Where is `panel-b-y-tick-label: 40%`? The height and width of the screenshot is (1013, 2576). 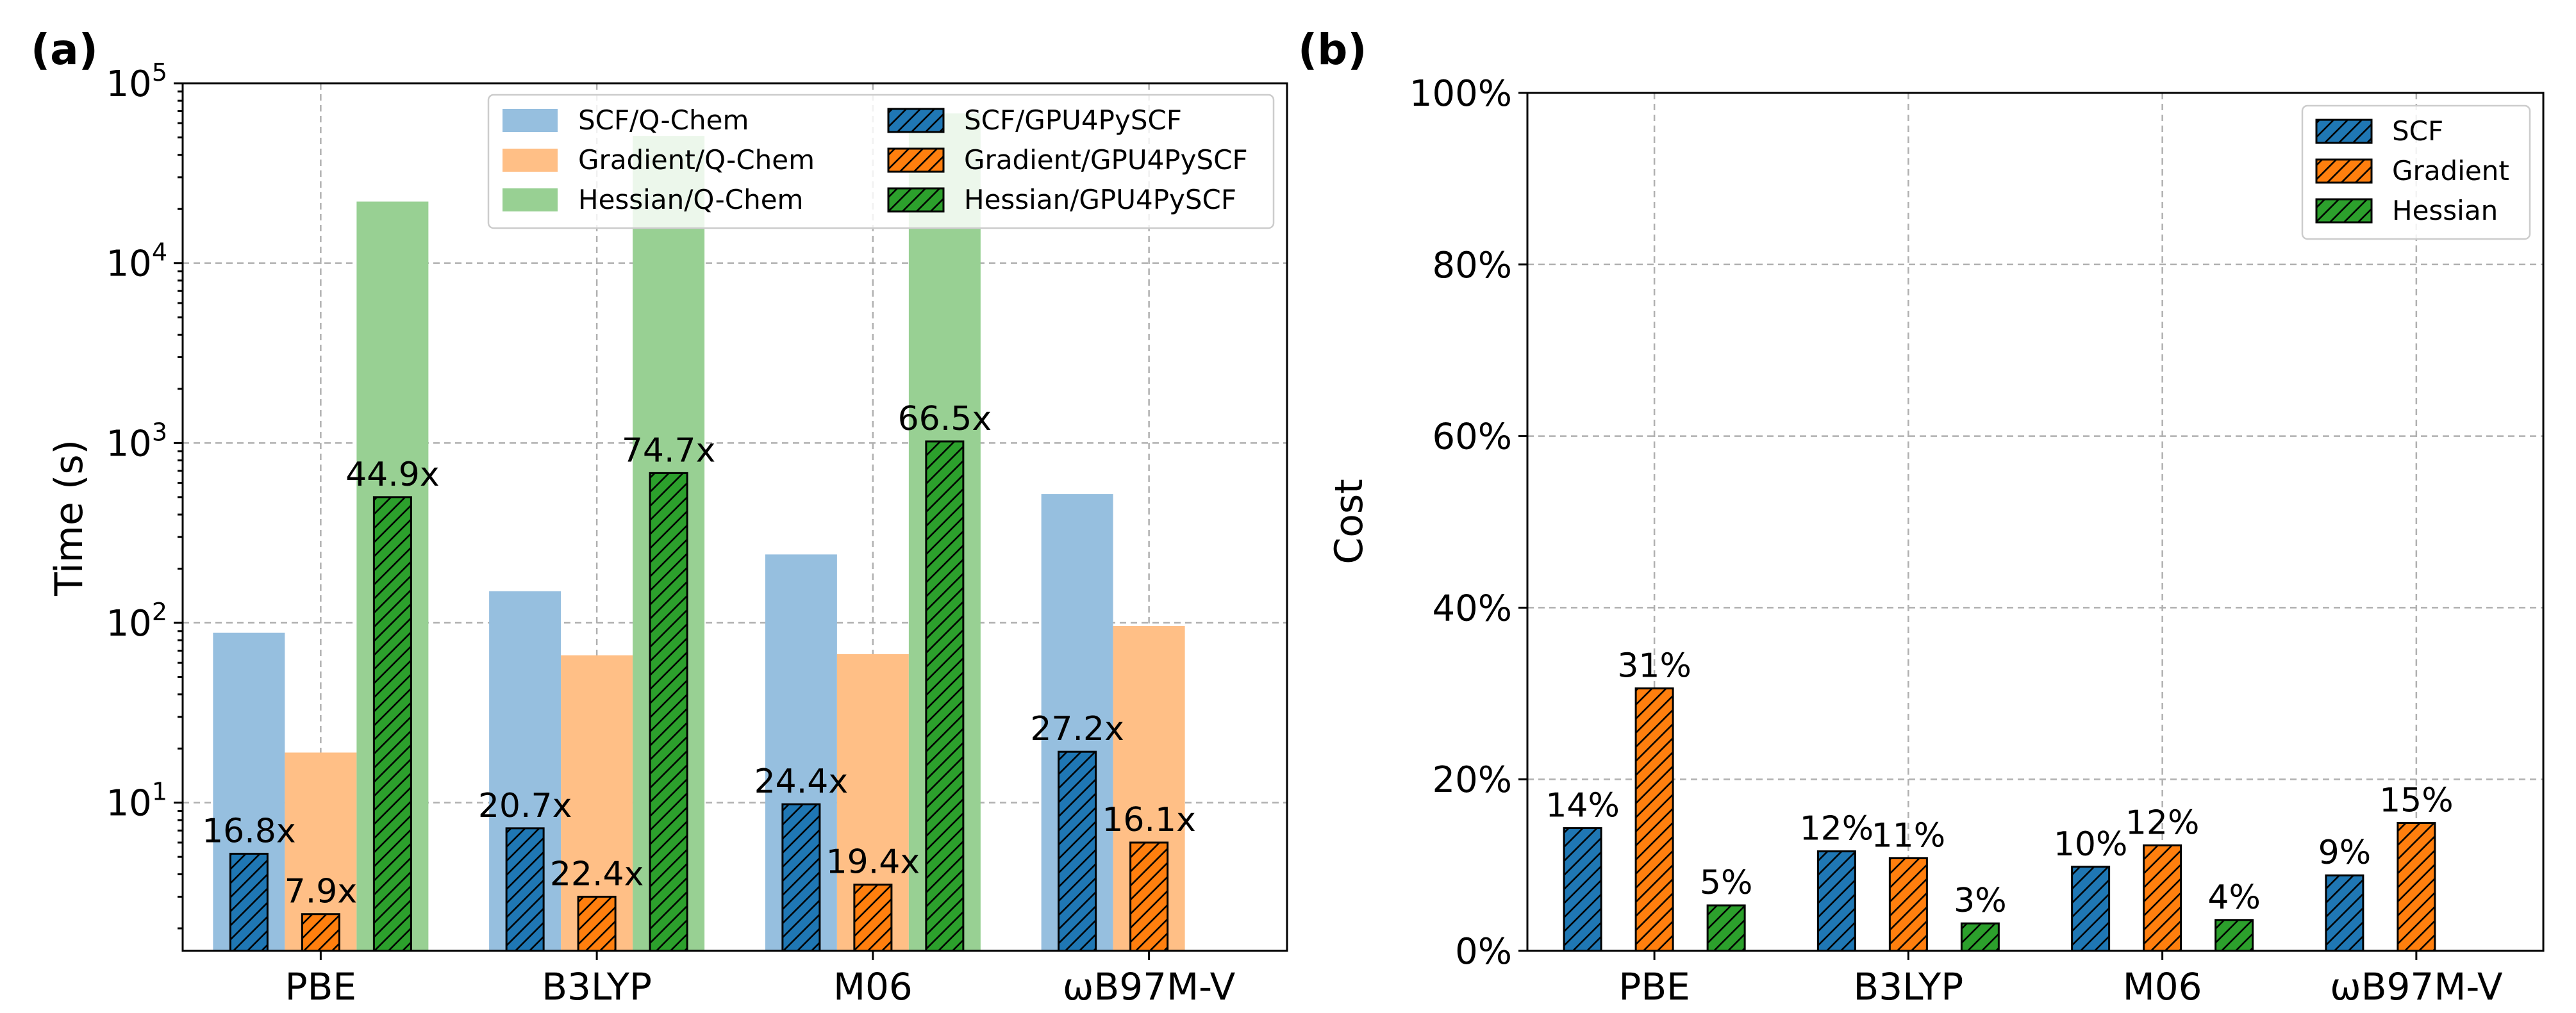 panel-b-y-tick-label: 40% is located at coordinates (1472, 608).